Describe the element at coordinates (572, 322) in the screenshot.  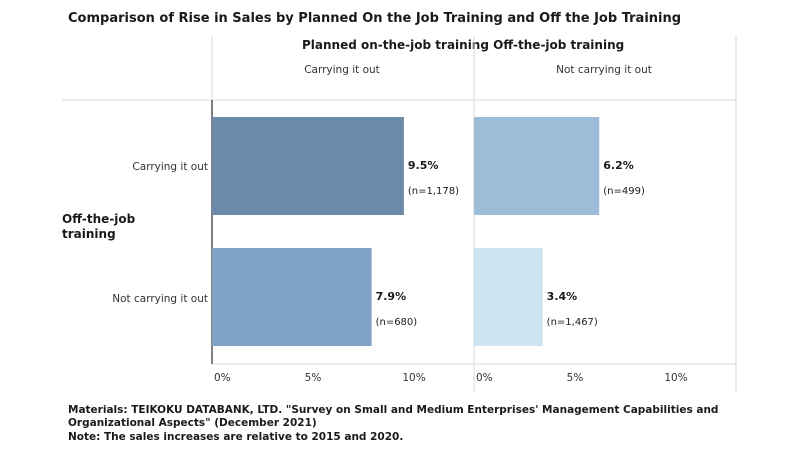
I see `n-label-panel2-row2: (n=1,467)` at that location.